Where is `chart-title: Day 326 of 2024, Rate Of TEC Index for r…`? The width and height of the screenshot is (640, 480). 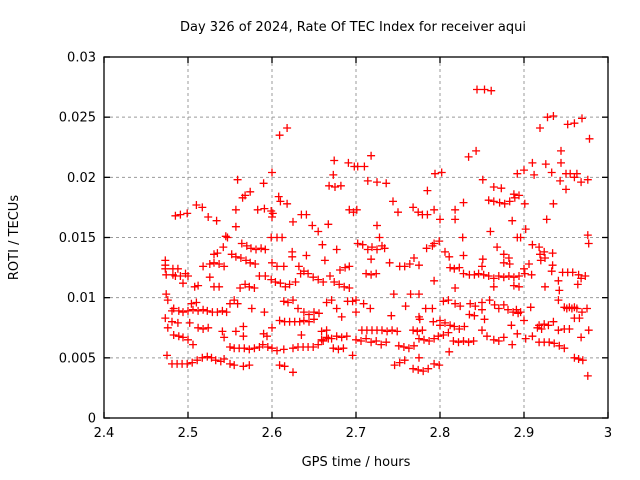
chart-title: Day 326 of 2024, Rate Of TEC Index for r… is located at coordinates (353, 27).